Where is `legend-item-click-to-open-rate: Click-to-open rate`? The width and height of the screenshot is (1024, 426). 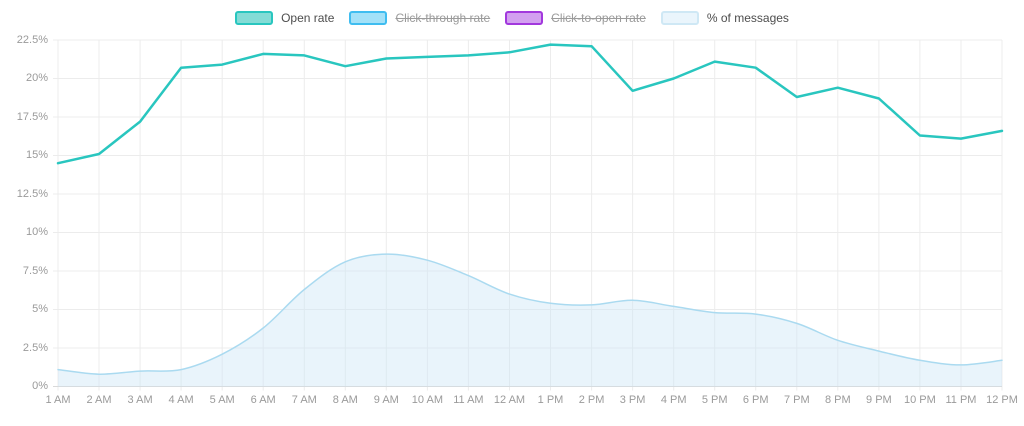 legend-item-click-to-open-rate: Click-to-open rate is located at coordinates (575, 18).